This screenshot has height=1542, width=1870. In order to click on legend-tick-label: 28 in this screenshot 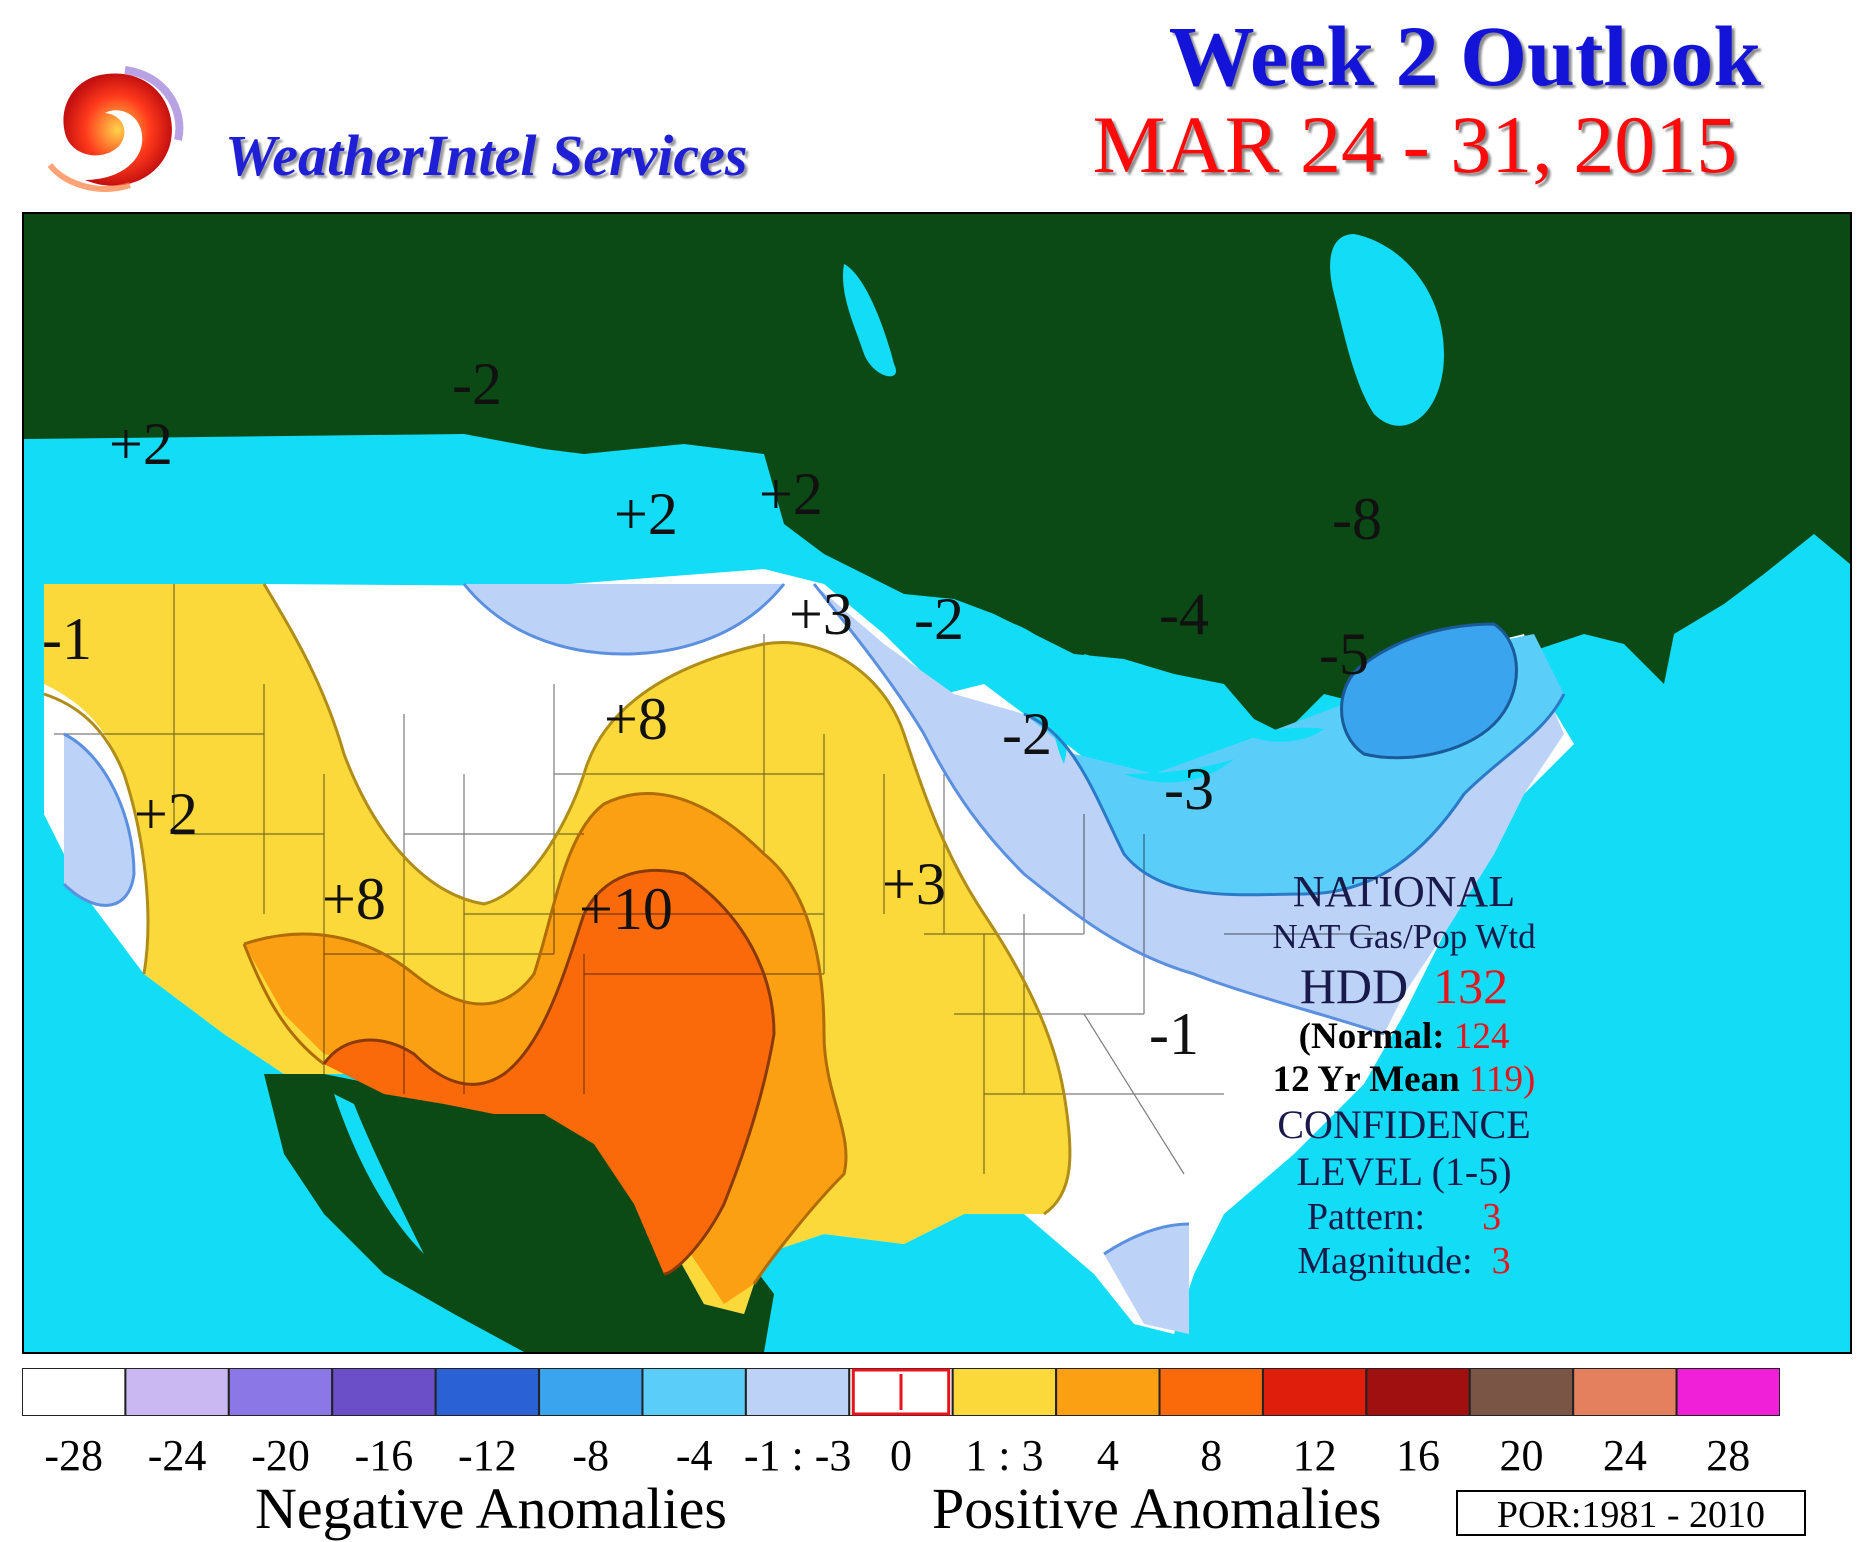, I will do `click(1728, 1455)`.